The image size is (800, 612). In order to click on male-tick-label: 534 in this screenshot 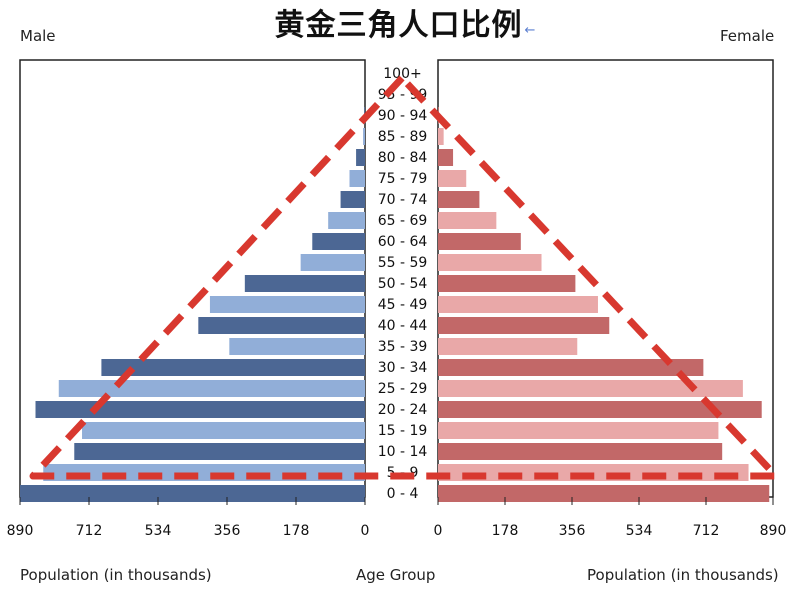, I will do `click(158, 531)`.